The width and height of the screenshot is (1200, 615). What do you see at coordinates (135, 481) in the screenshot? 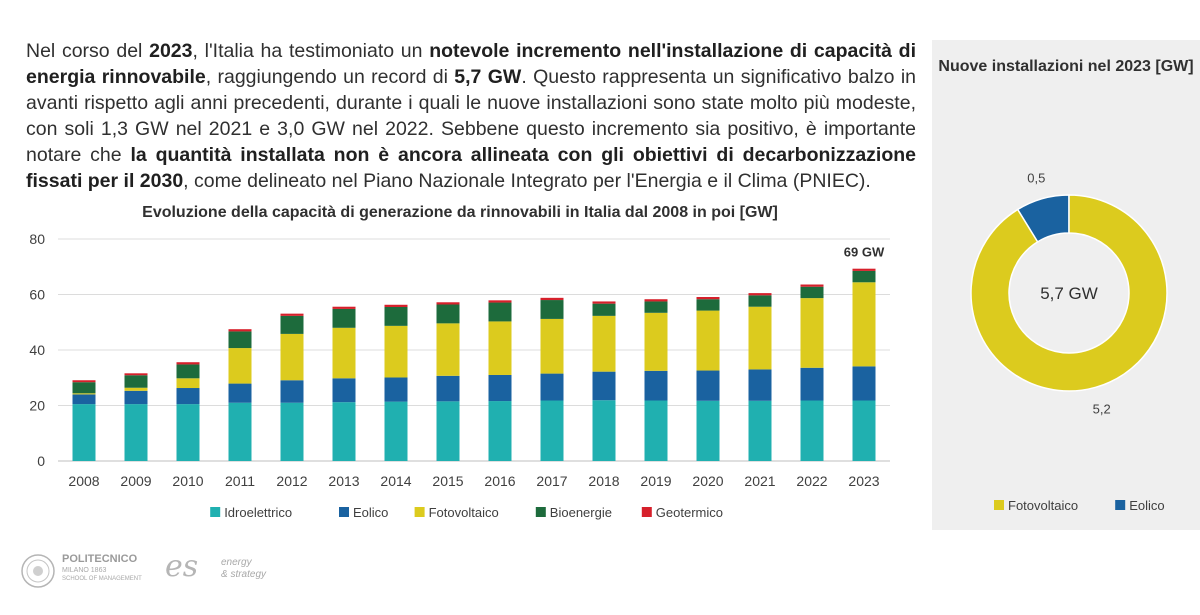
I see `x-tick-label: 2009` at bounding box center [135, 481].